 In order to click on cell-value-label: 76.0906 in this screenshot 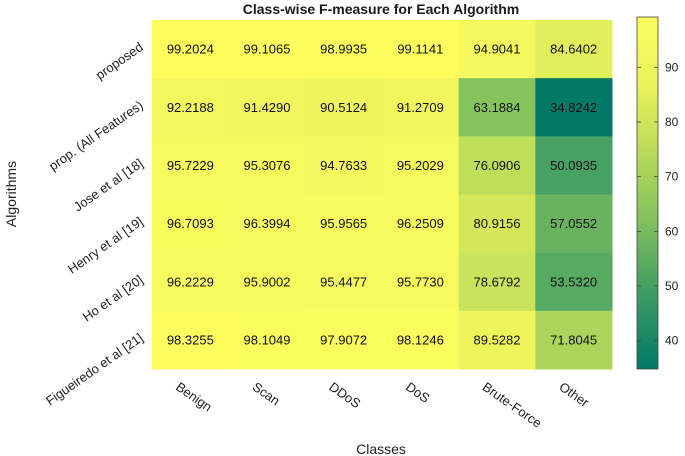, I will do `click(497, 165)`.